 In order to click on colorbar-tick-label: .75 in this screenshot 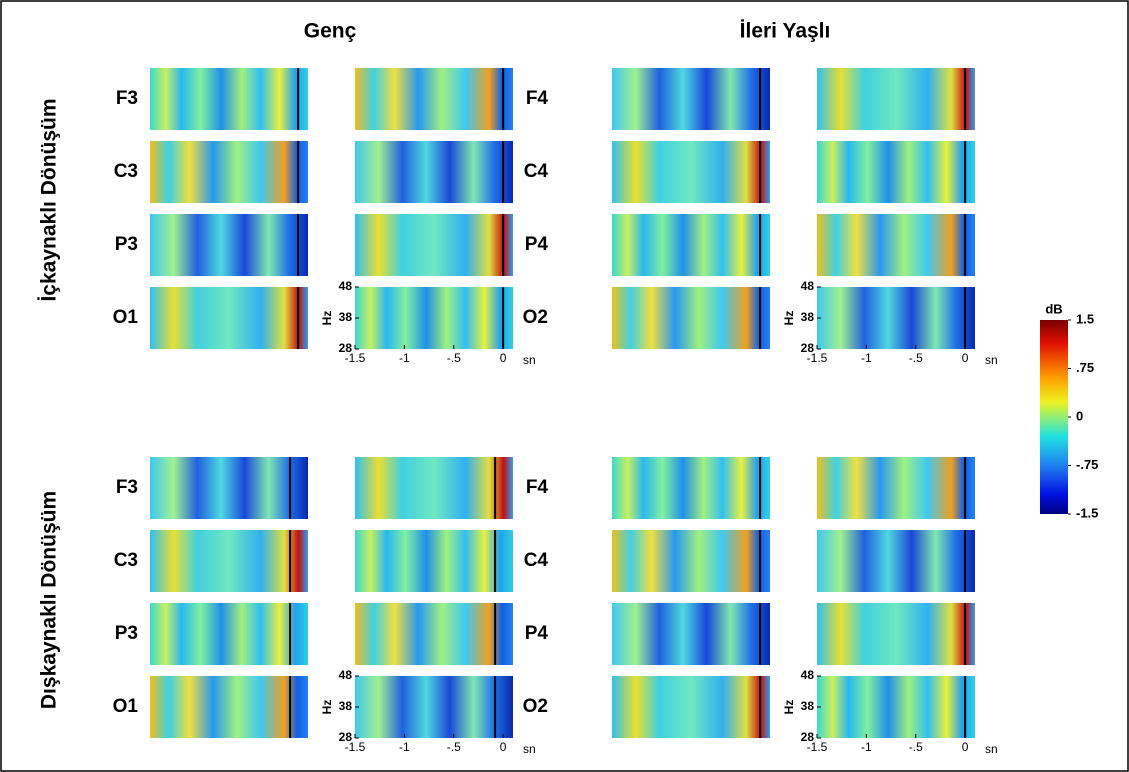, I will do `click(1085, 367)`.